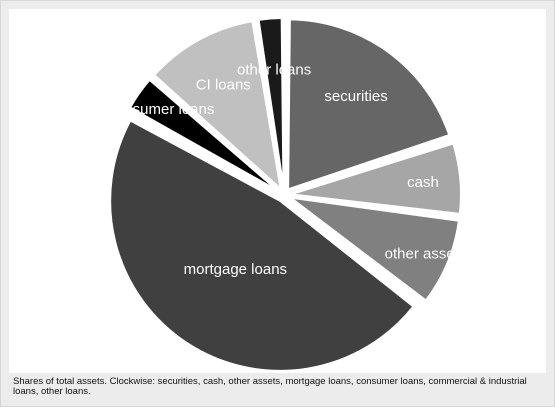  I want to click on pie-slice-securities, so click(369, 104).